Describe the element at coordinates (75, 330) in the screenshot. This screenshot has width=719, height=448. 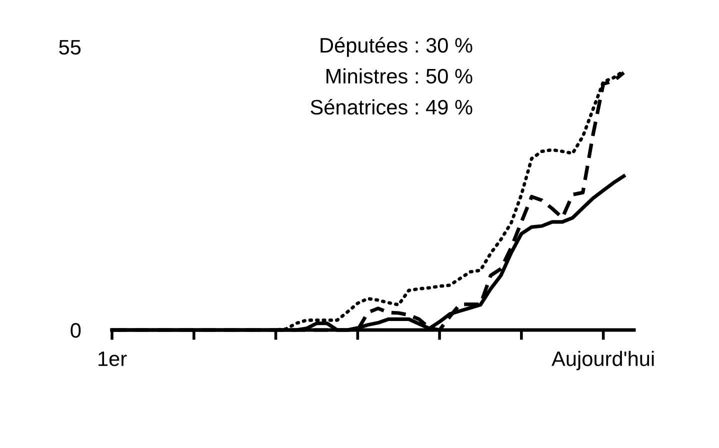
I see `y-tick-label: 0` at that location.